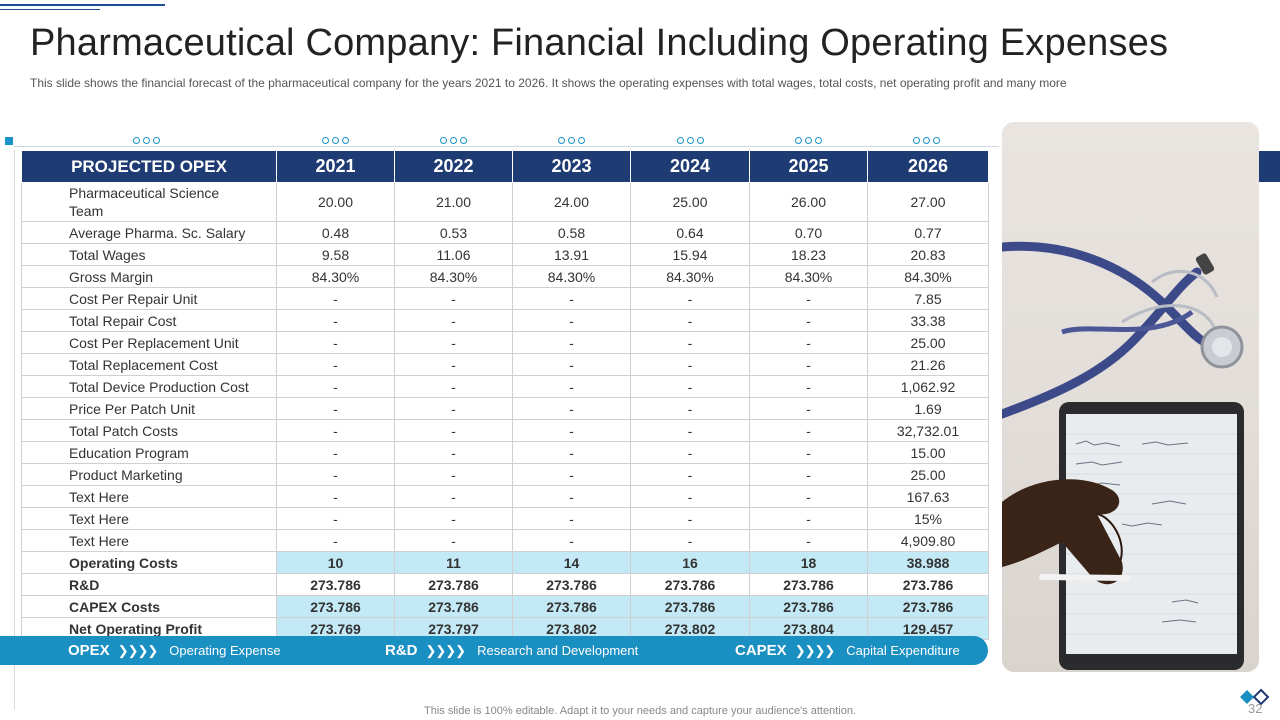 This screenshot has height=720, width=1280. Describe the element at coordinates (928, 254) in the screenshot. I see `row-value: 20.83` at that location.